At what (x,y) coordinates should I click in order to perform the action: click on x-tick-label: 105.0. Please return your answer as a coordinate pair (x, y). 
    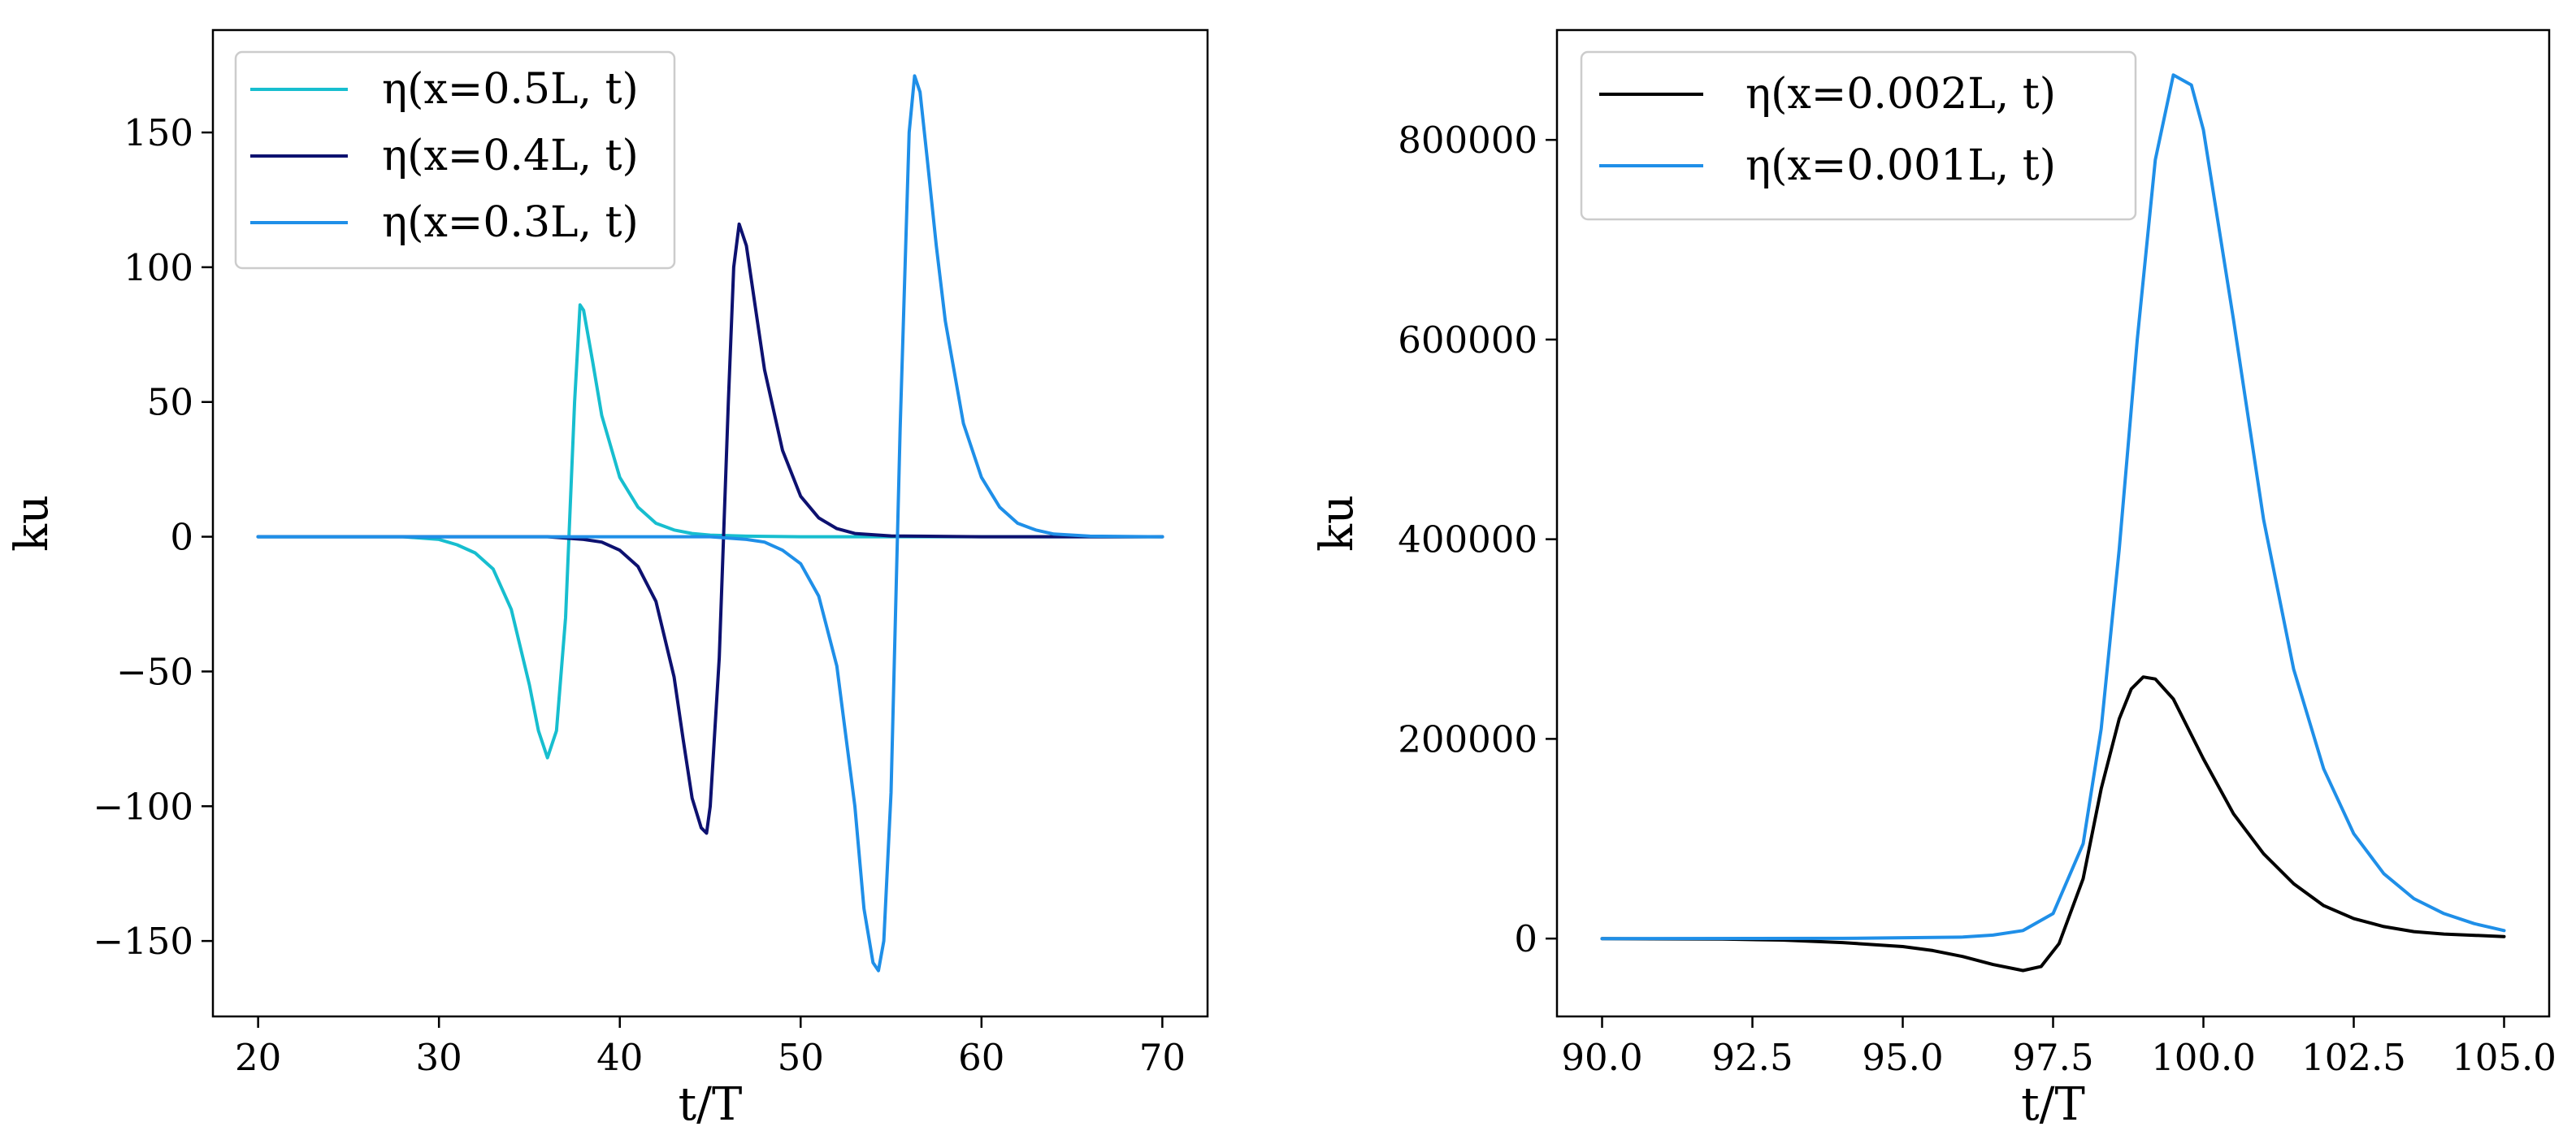
    Looking at the image, I should click on (2504, 1057).